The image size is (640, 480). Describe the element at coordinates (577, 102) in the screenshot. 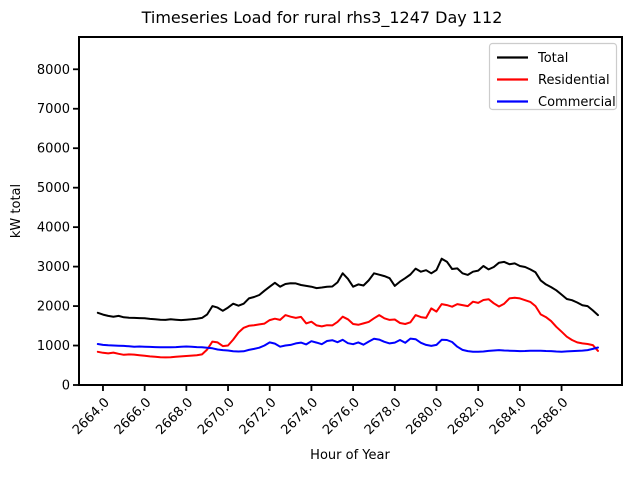

I see `legend-label-commercial: Commercial` at that location.